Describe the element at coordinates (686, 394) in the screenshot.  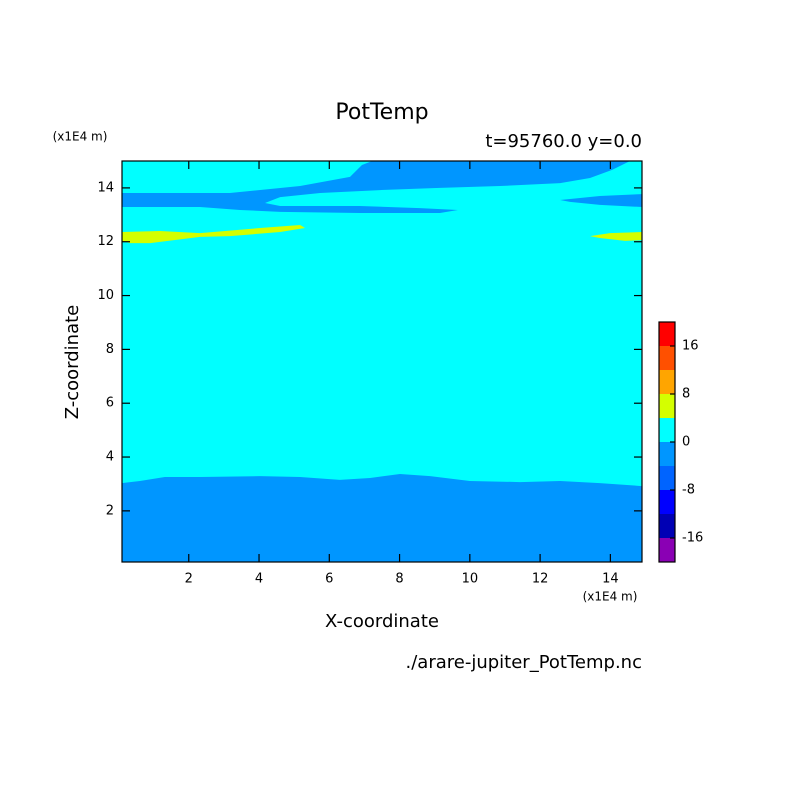
I see `colorbar-tick-label: 8` at that location.